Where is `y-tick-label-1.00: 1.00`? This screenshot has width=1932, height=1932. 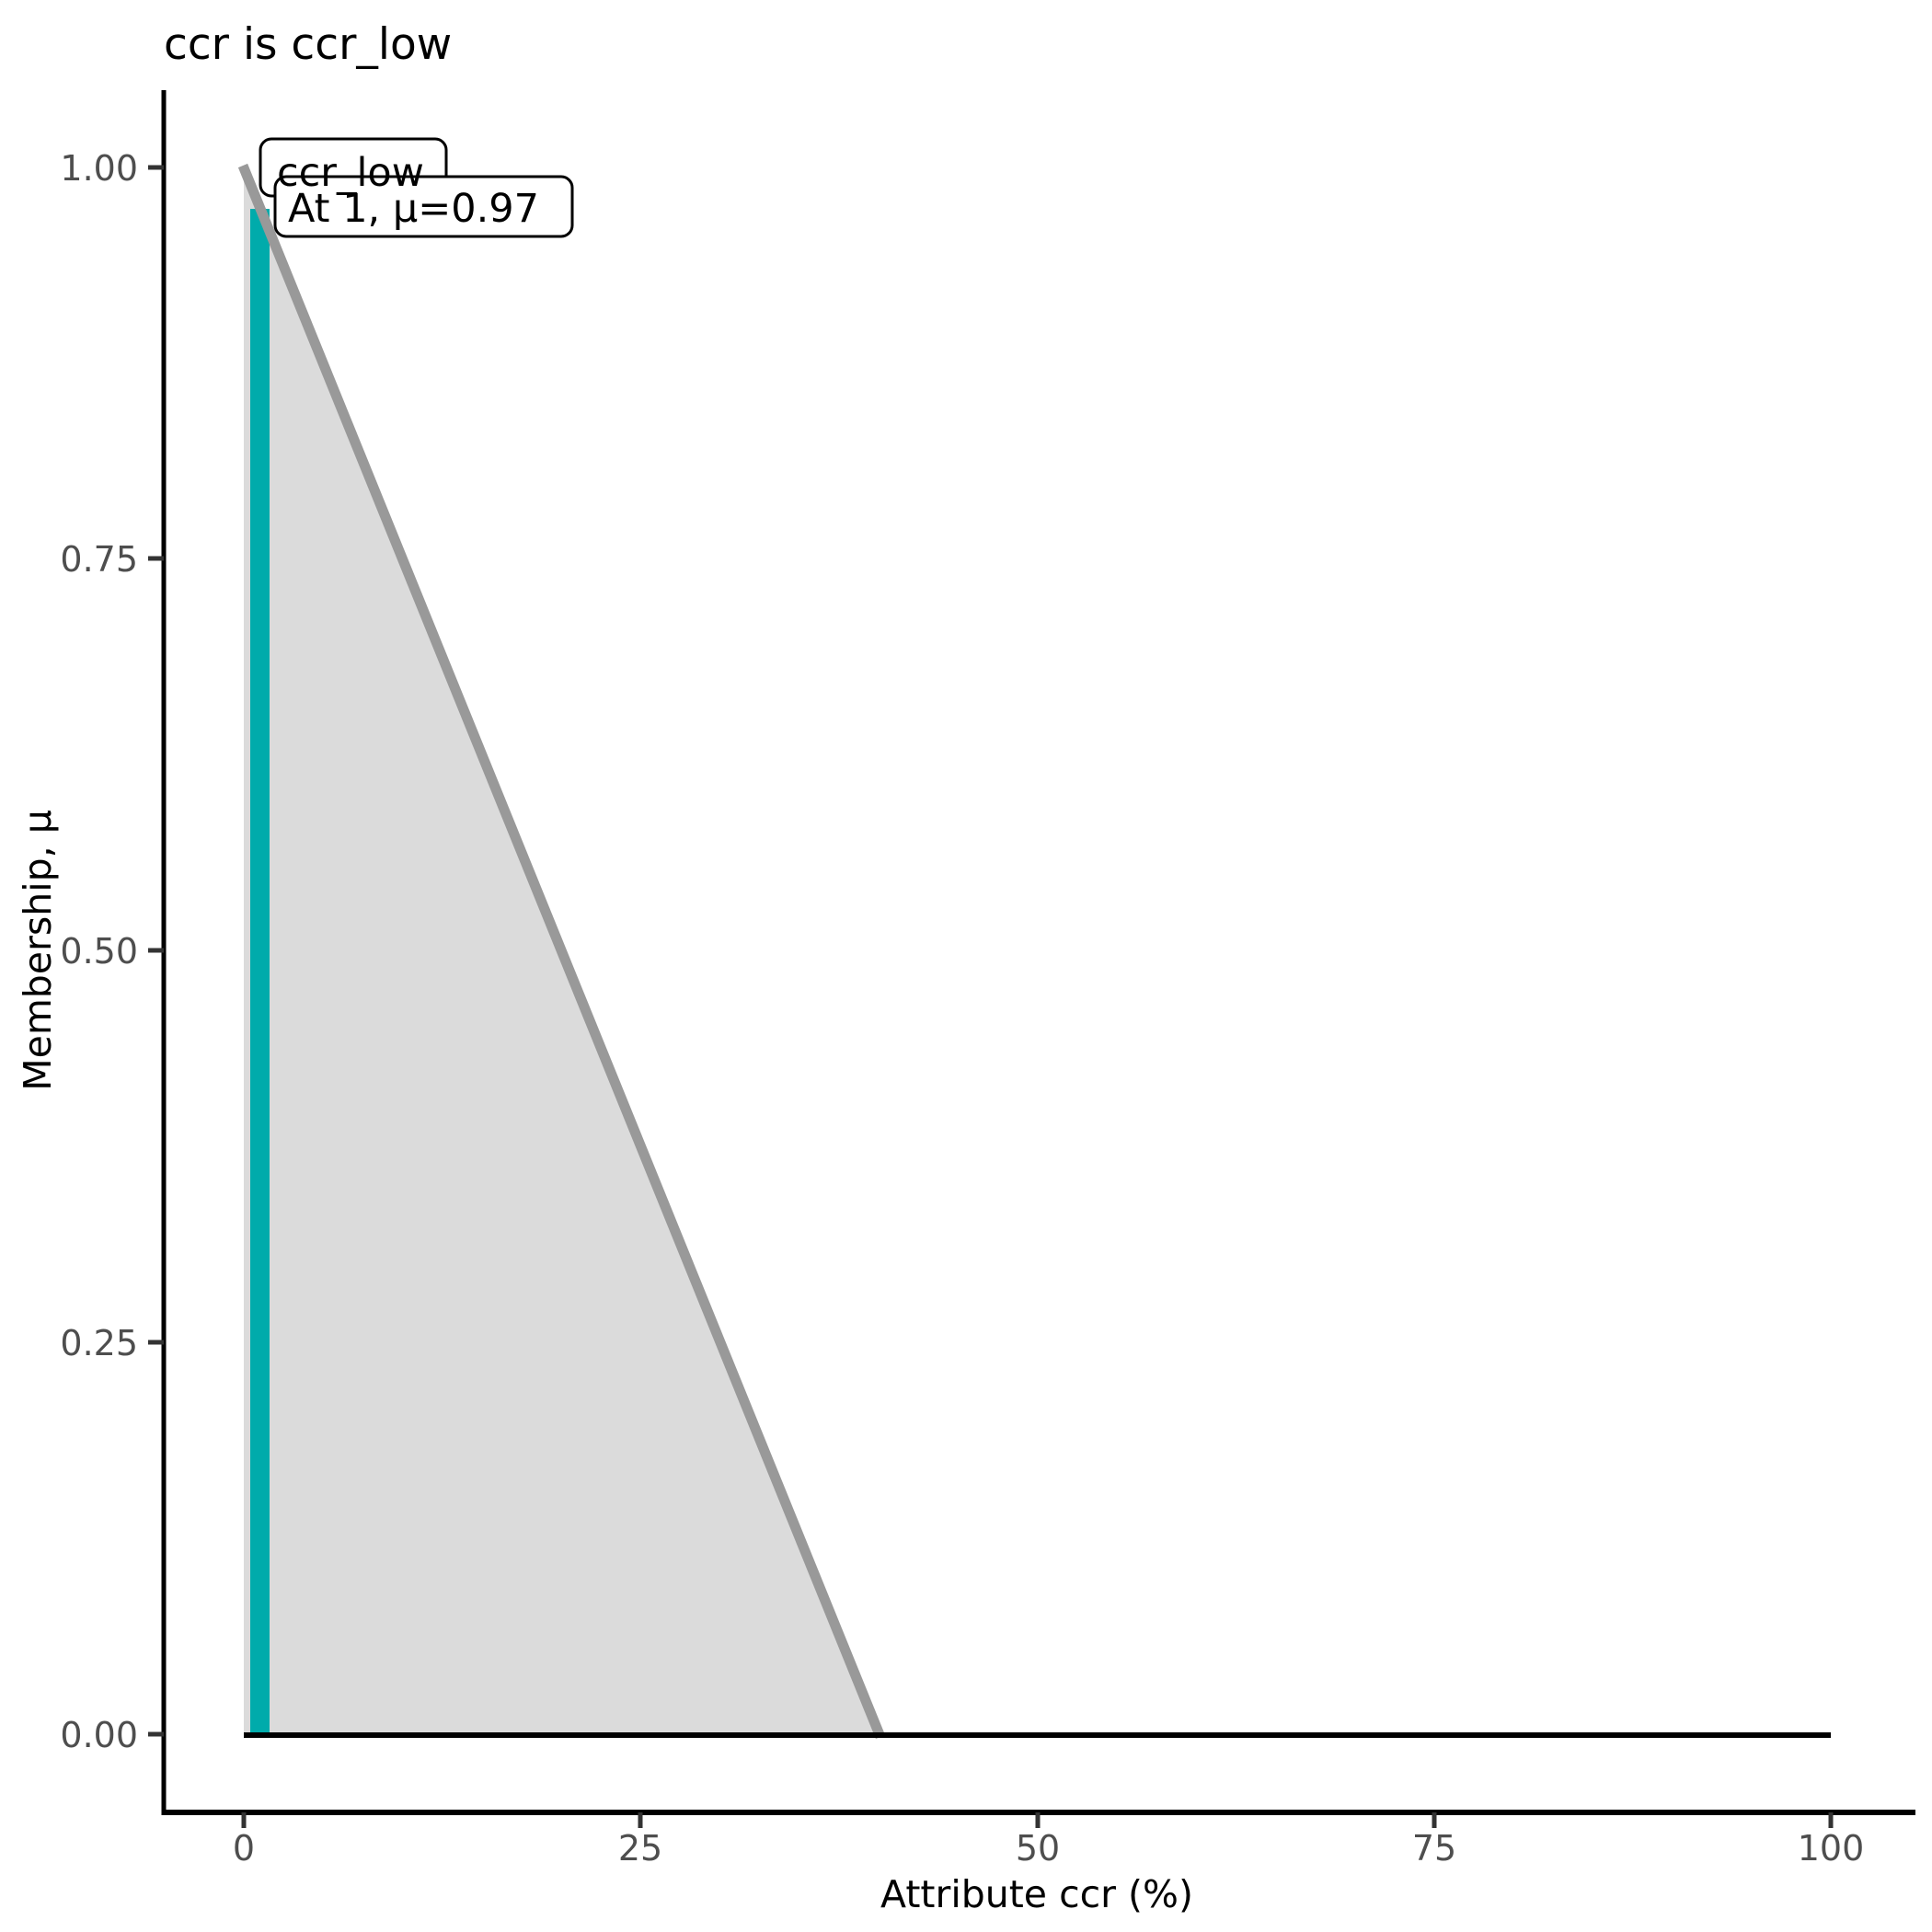 y-tick-label-1.00: 1.00 is located at coordinates (99, 168).